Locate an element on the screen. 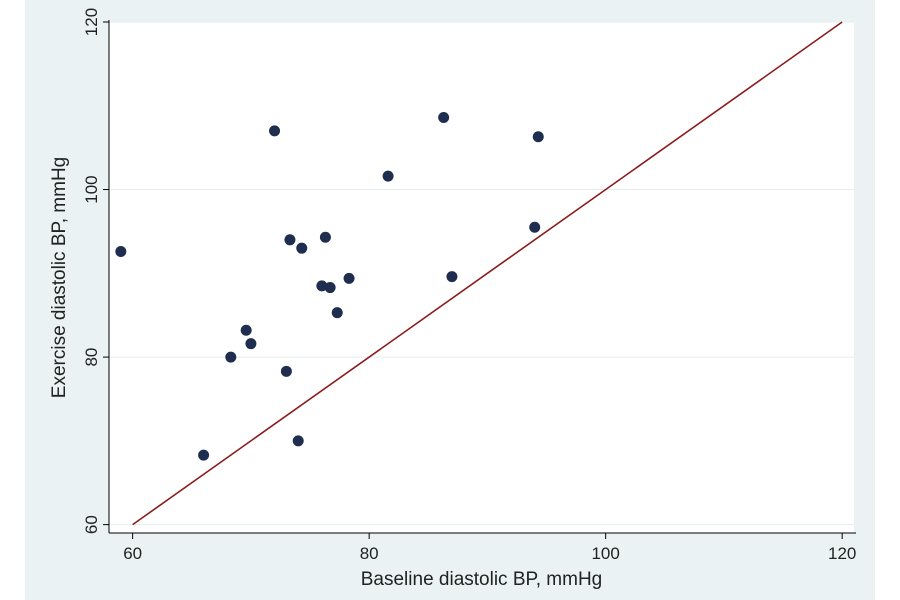 Image resolution: width=900 pixels, height=600 pixels. x-tick-label-100: 100 is located at coordinates (605, 553).